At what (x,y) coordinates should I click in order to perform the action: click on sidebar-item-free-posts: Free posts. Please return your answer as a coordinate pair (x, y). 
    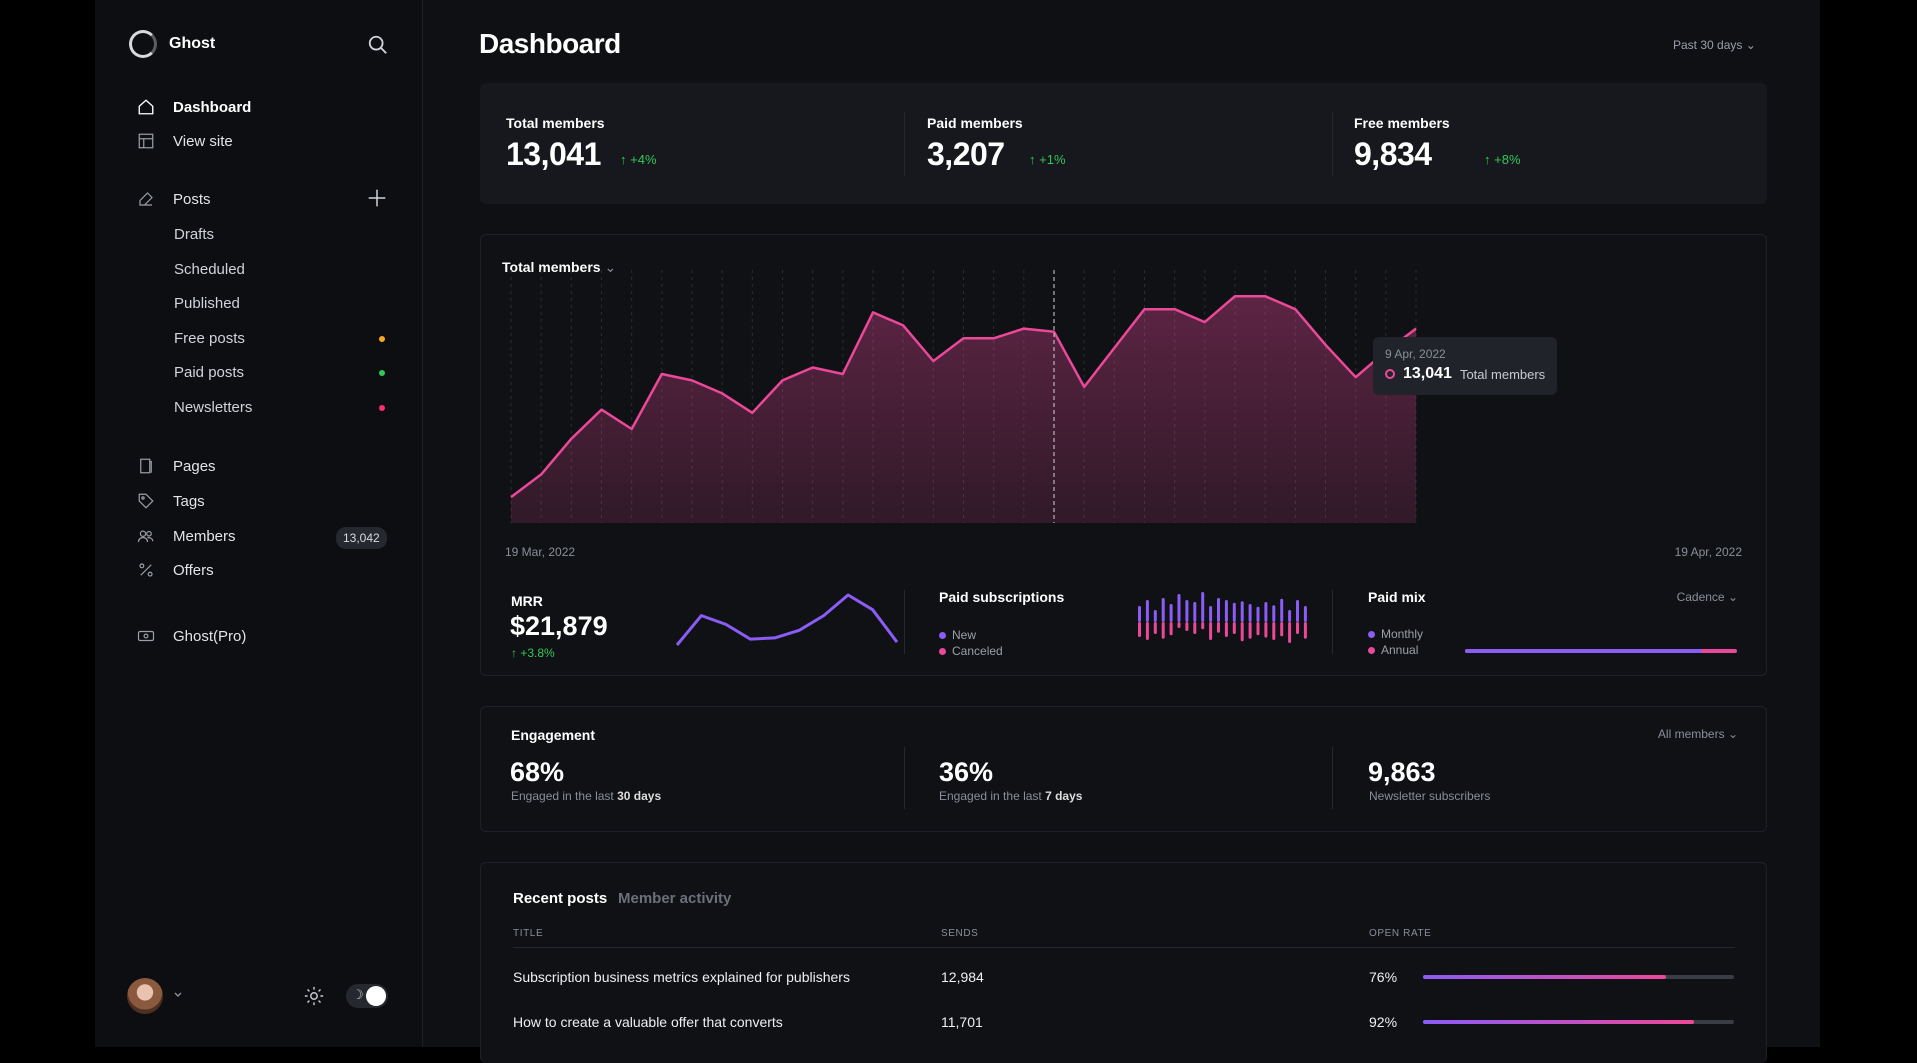
    Looking at the image, I should click on (209, 338).